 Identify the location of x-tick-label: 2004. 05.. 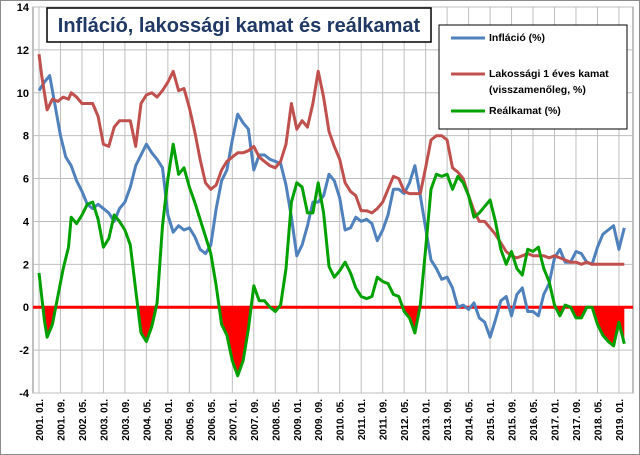
(147, 420).